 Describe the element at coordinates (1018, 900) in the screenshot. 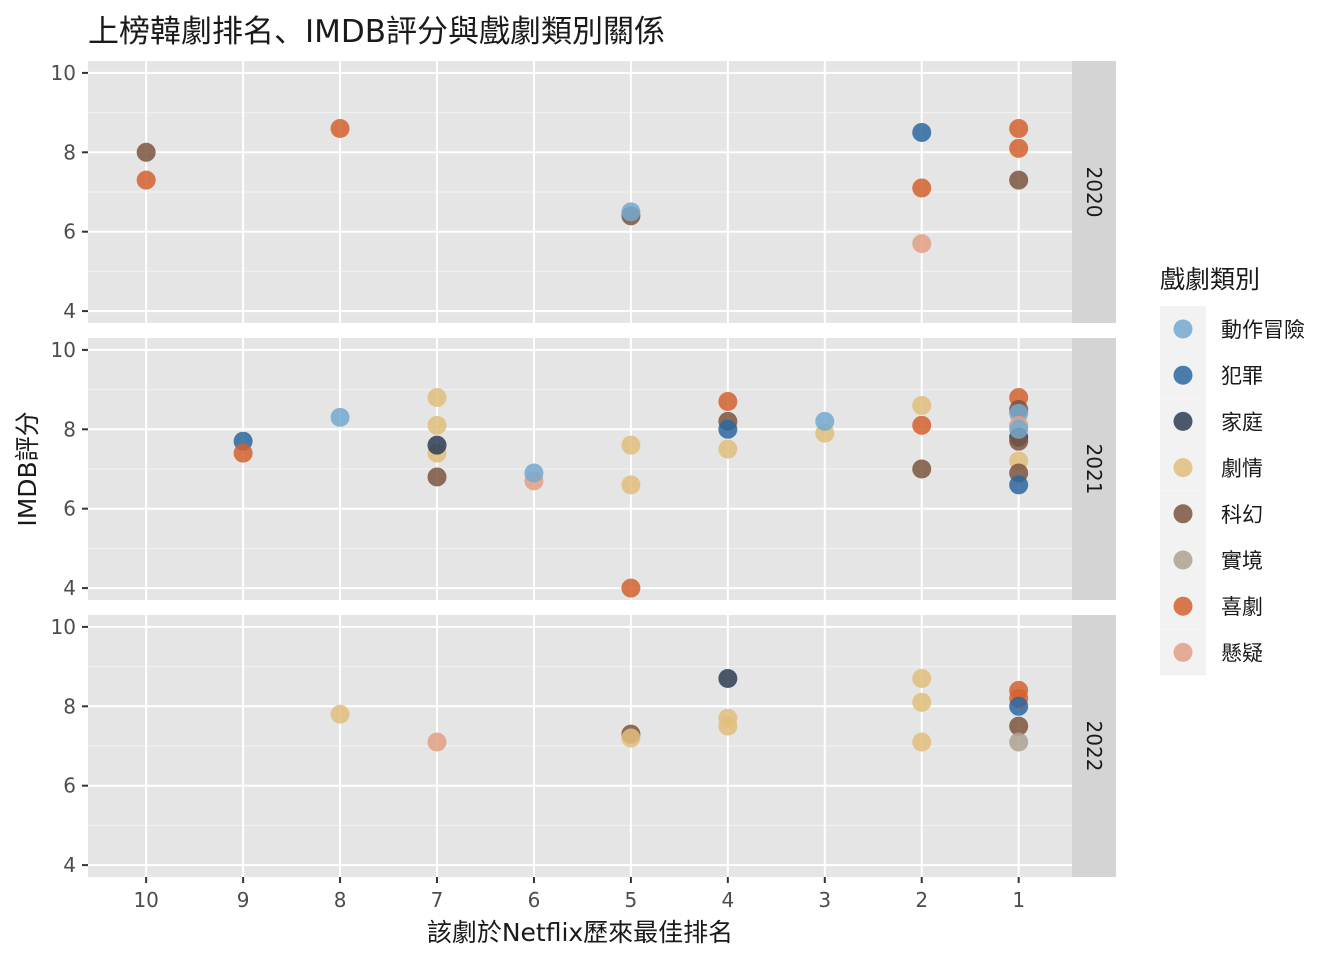

I see `x-tick-label: 1` at that location.